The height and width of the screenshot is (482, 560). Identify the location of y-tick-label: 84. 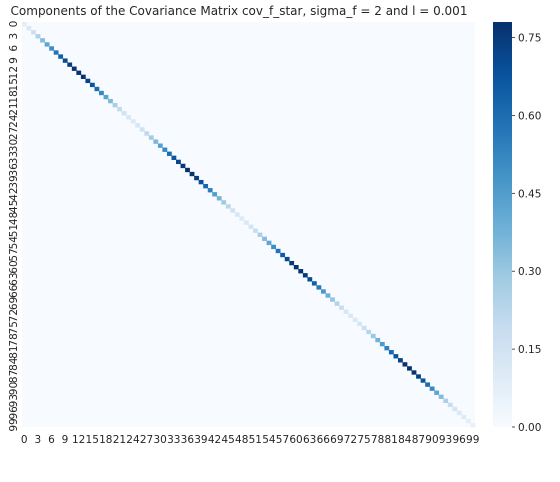
(14, 364).